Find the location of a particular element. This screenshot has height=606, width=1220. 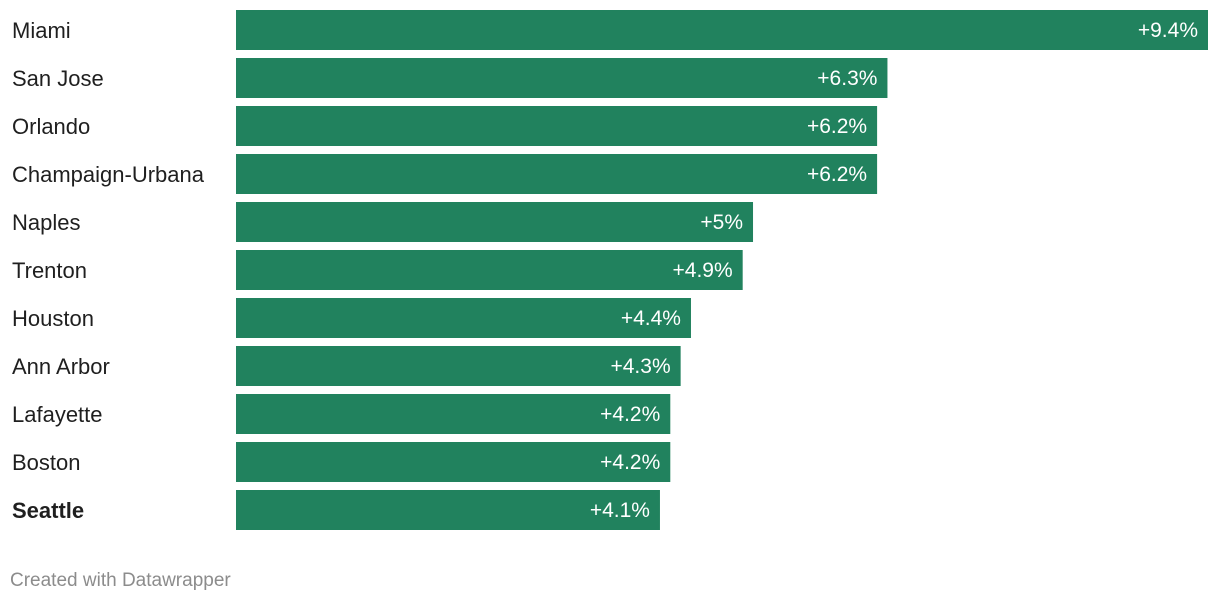

bar-boston is located at coordinates (453, 462).